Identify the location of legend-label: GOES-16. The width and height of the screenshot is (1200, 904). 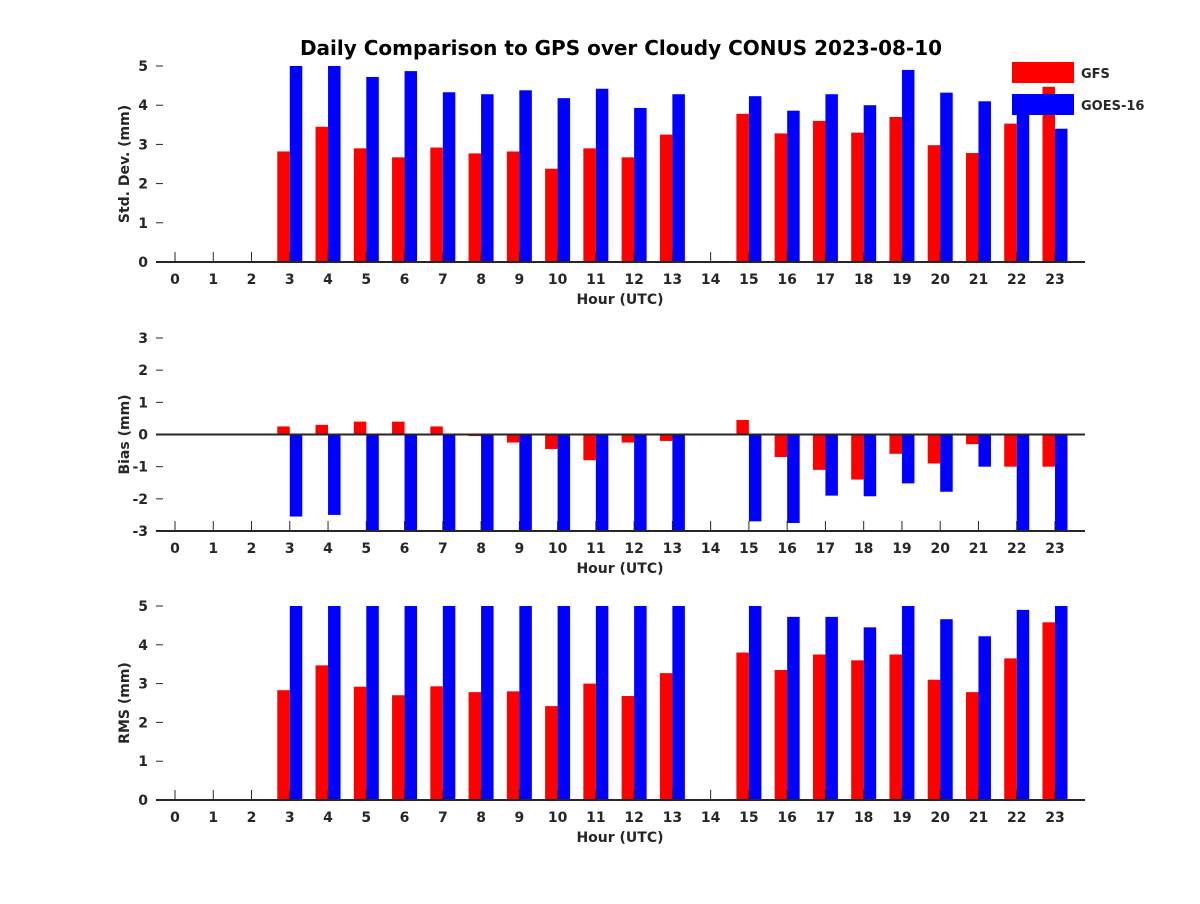
(1112, 106).